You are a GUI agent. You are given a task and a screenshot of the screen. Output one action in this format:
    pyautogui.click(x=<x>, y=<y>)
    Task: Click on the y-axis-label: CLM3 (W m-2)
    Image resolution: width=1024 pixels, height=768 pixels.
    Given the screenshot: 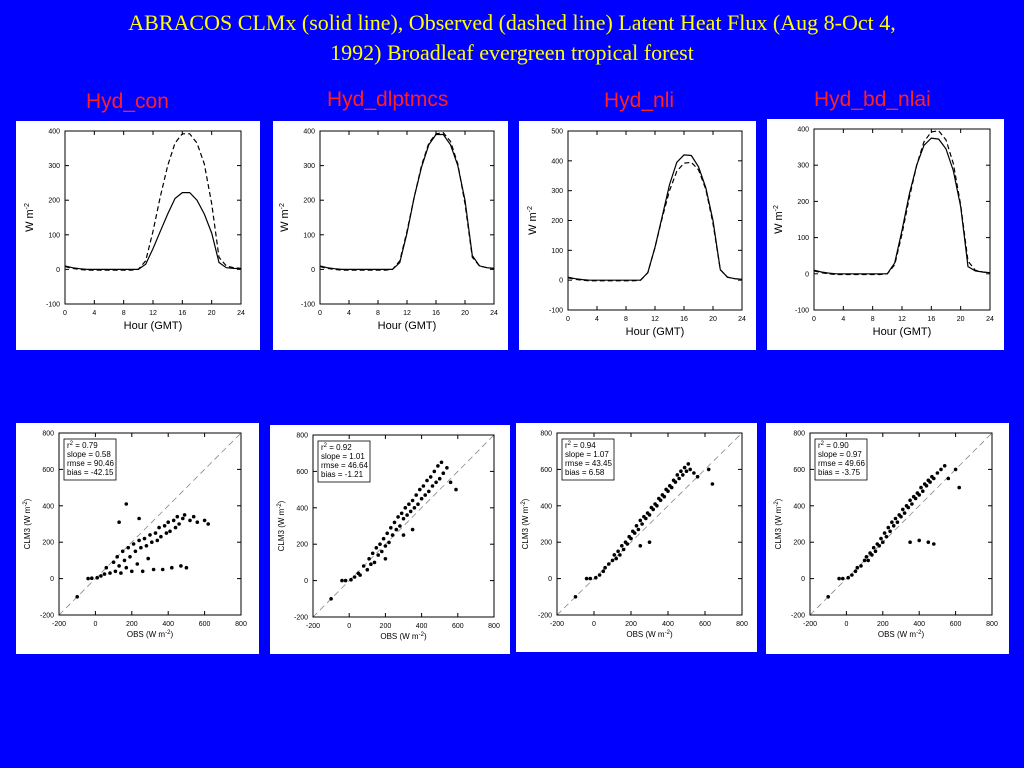 What is the action you would take?
    pyautogui.click(x=778, y=523)
    